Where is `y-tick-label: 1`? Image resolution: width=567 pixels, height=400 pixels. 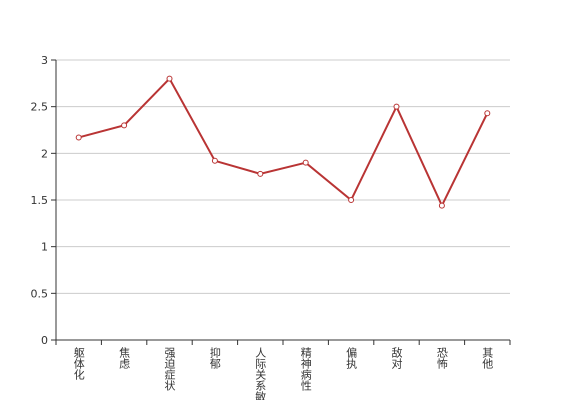
y-tick-label: 1 is located at coordinates (44, 247).